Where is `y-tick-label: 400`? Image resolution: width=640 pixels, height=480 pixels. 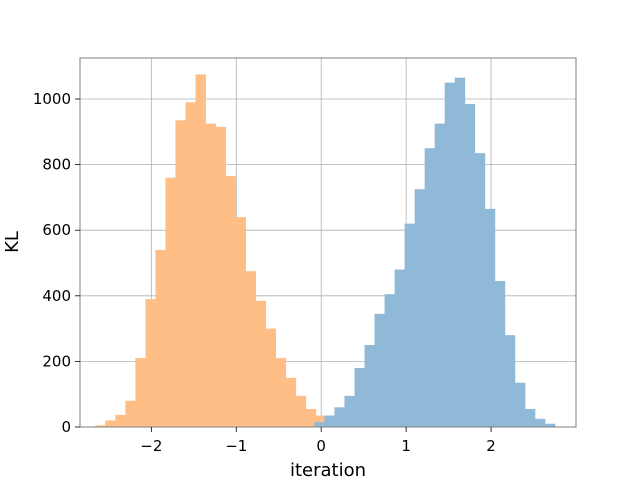
y-tick-label: 400 is located at coordinates (56, 296).